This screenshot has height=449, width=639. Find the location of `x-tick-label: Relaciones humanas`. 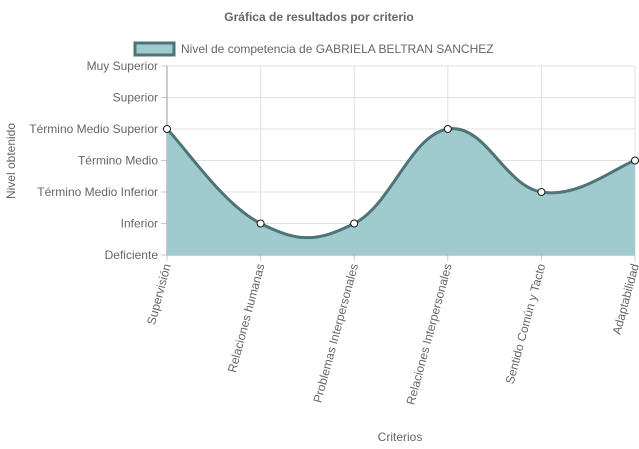

x-tick-label: Relaciones humanas is located at coordinates (246, 318).